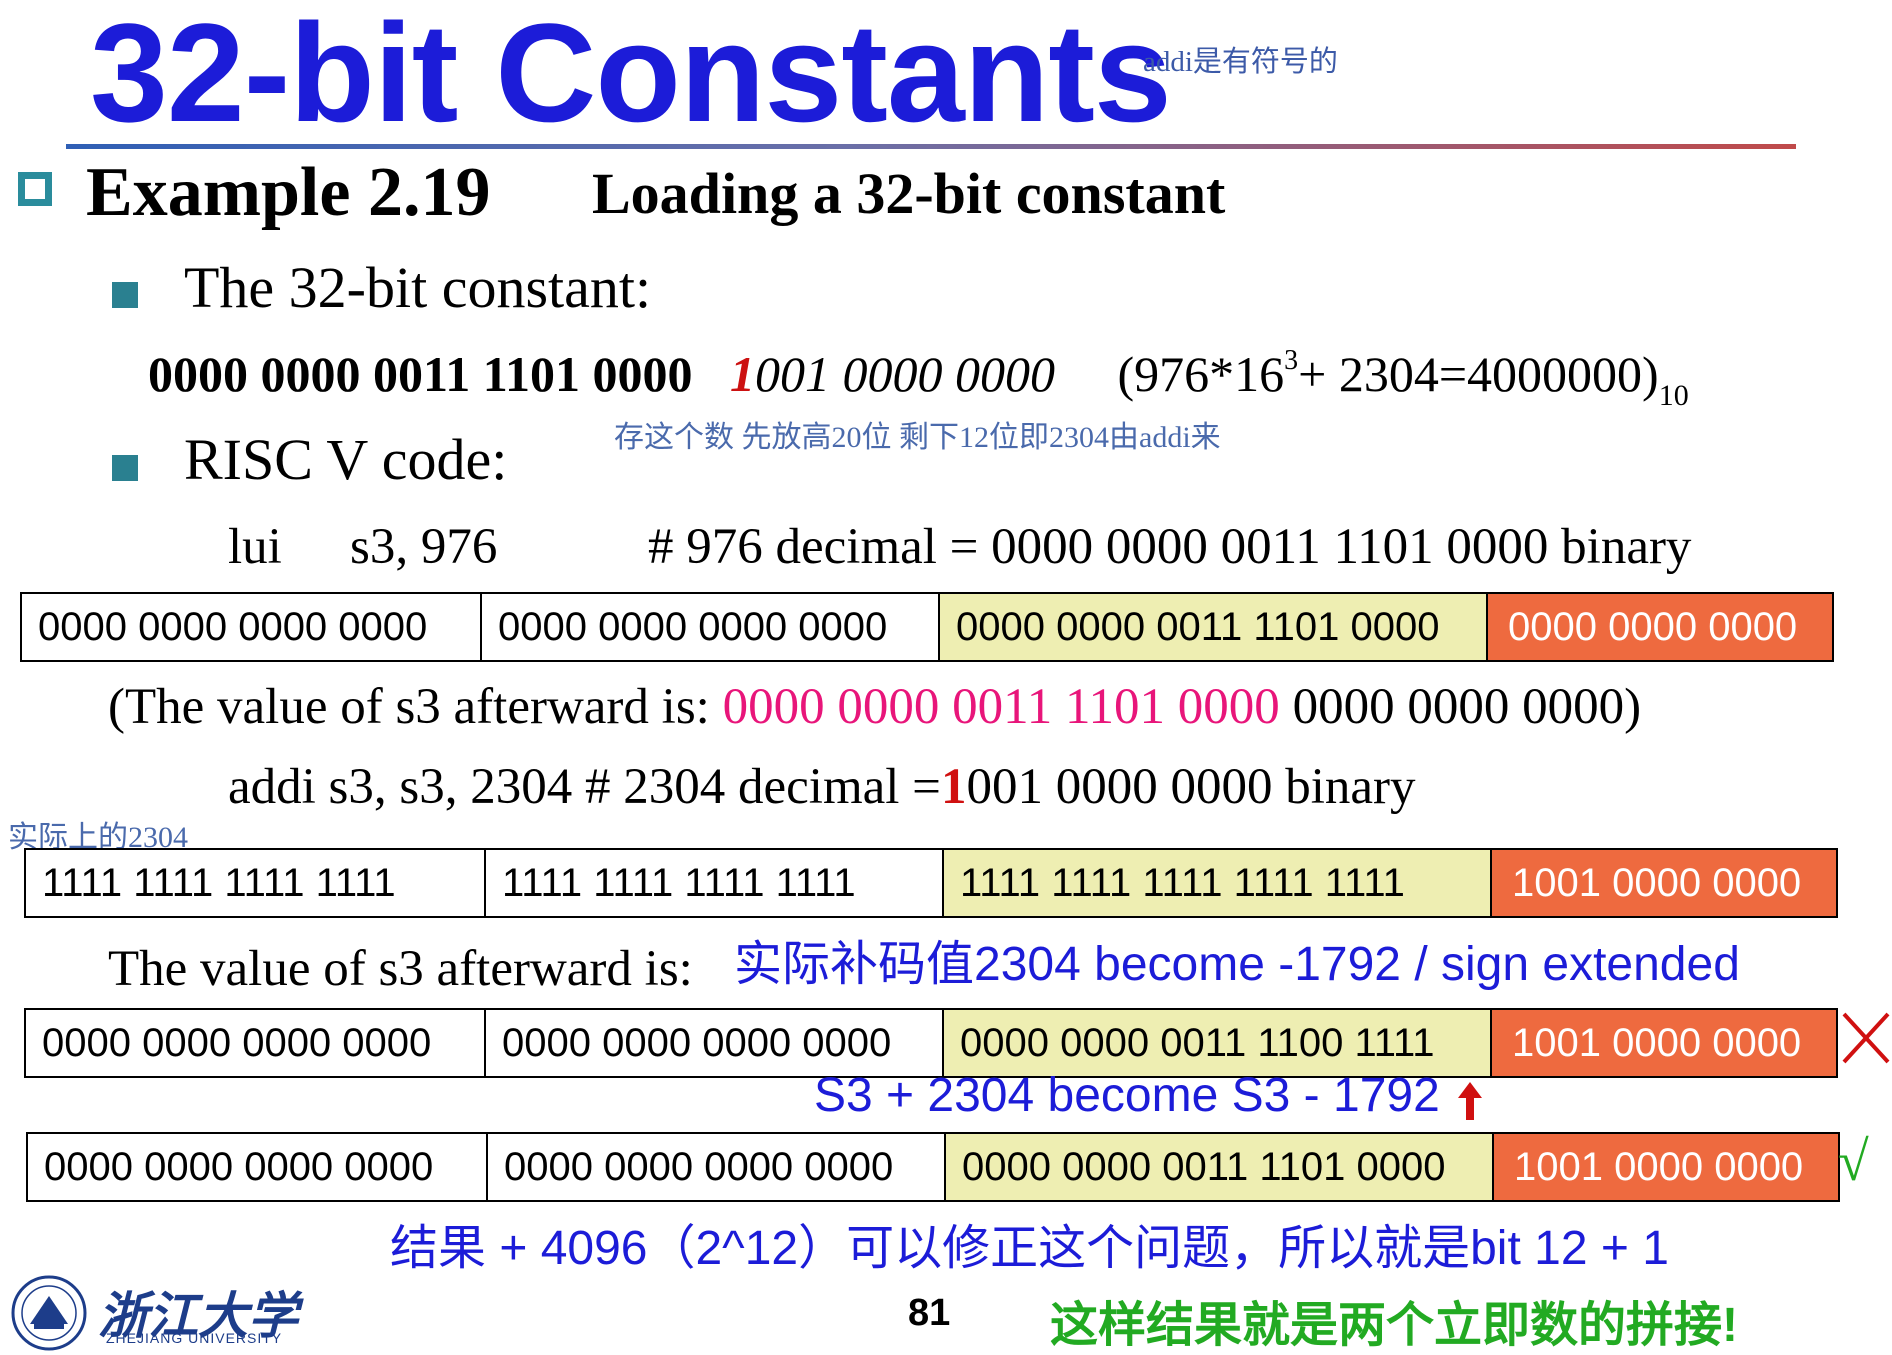  What do you see at coordinates (1853, 1162) in the screenshot?
I see `check-mark-icon: √` at bounding box center [1853, 1162].